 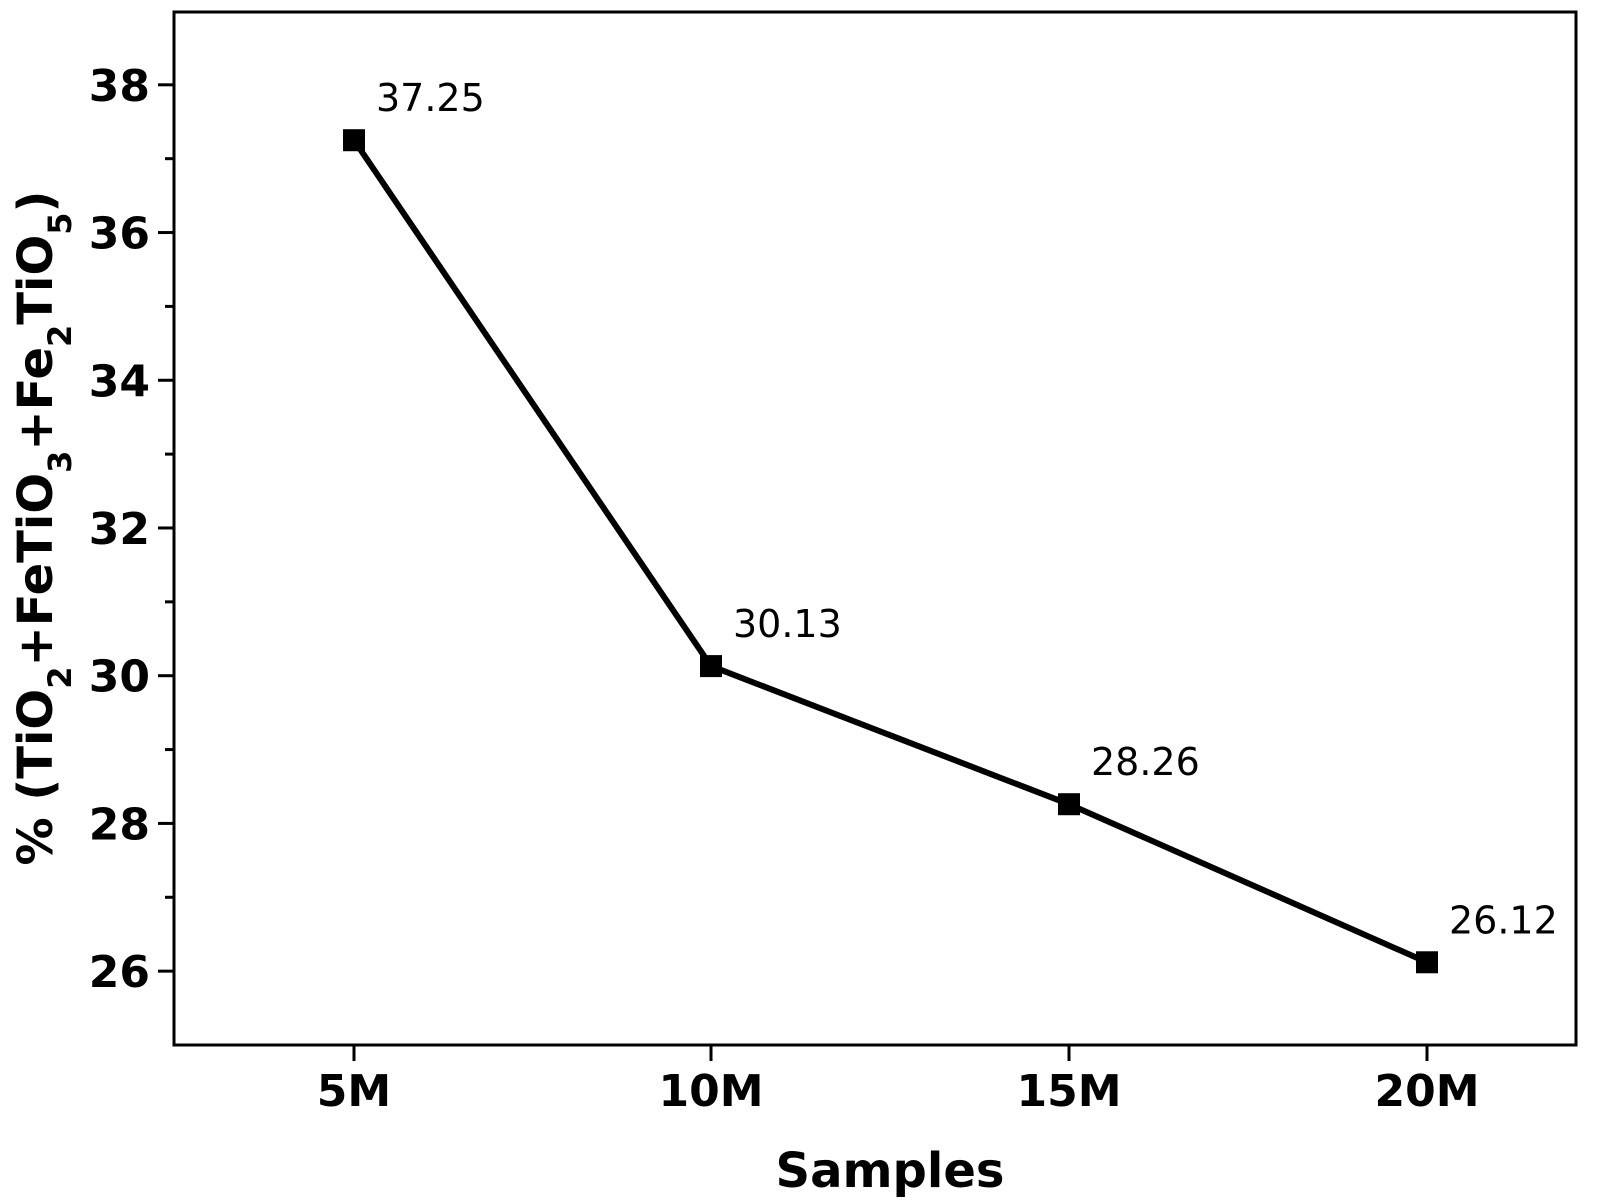 I want to click on data-label: 37.25, so click(x=430, y=98).